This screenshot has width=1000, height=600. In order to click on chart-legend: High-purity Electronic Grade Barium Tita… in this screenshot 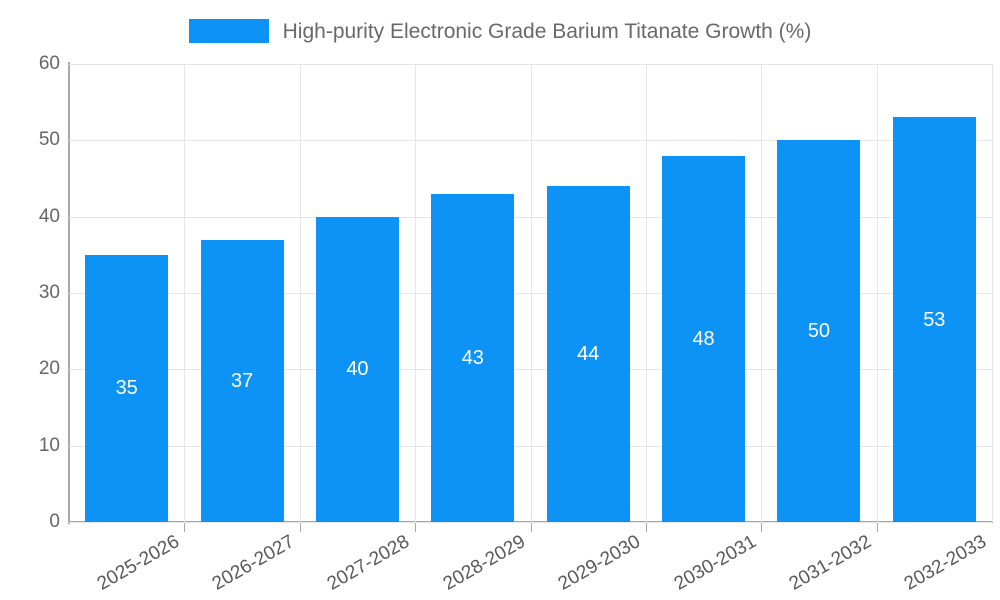, I will do `click(500, 31)`.